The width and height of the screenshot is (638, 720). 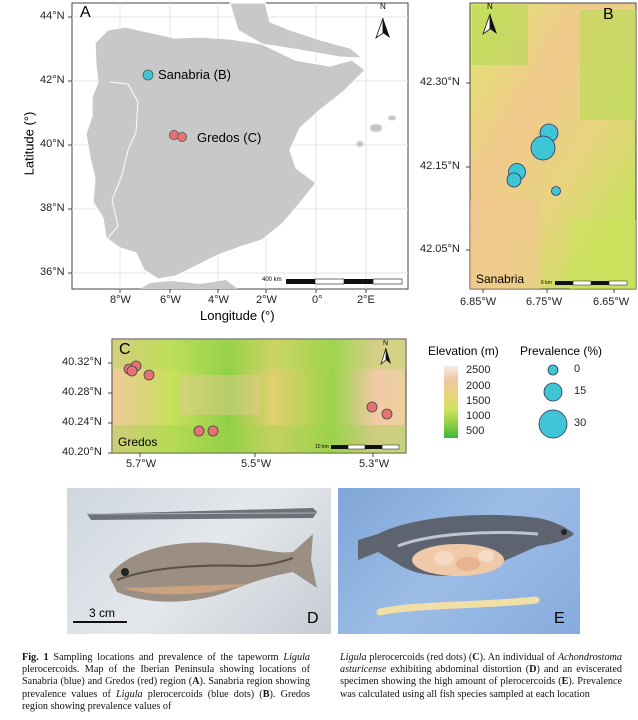 What do you see at coordinates (577, 369) in the screenshot?
I see `prev-level-0: 0` at bounding box center [577, 369].